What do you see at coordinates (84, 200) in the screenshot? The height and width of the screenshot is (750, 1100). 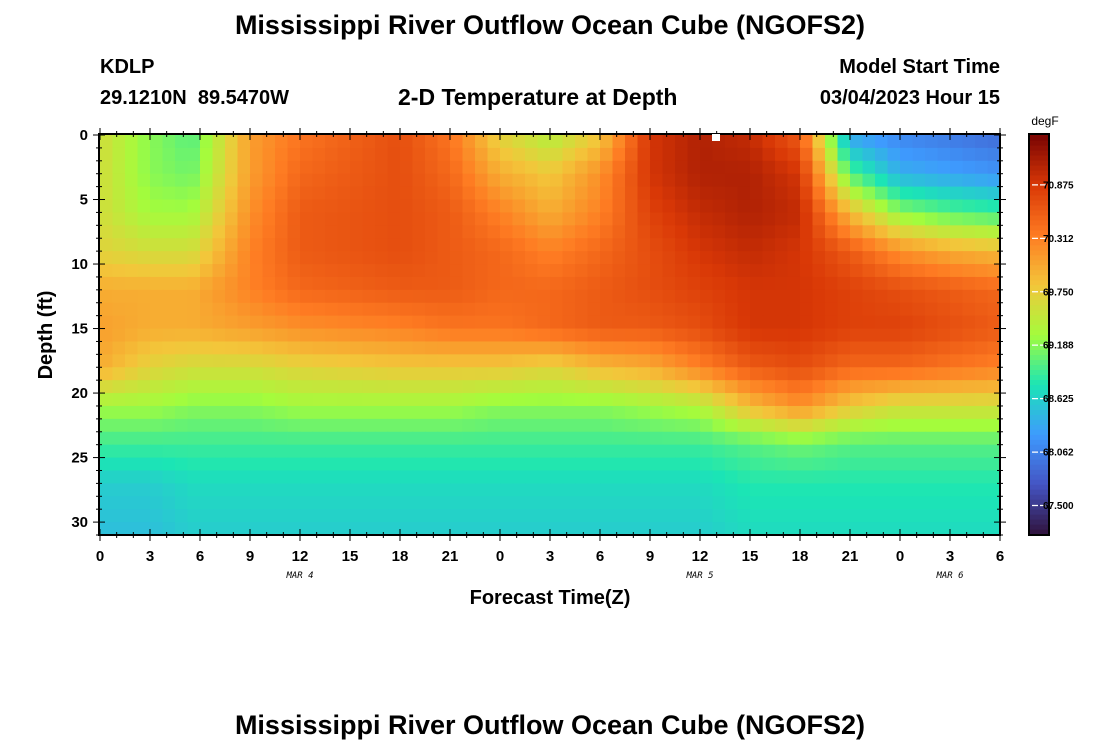 I see `y-tick-label: 5` at bounding box center [84, 200].